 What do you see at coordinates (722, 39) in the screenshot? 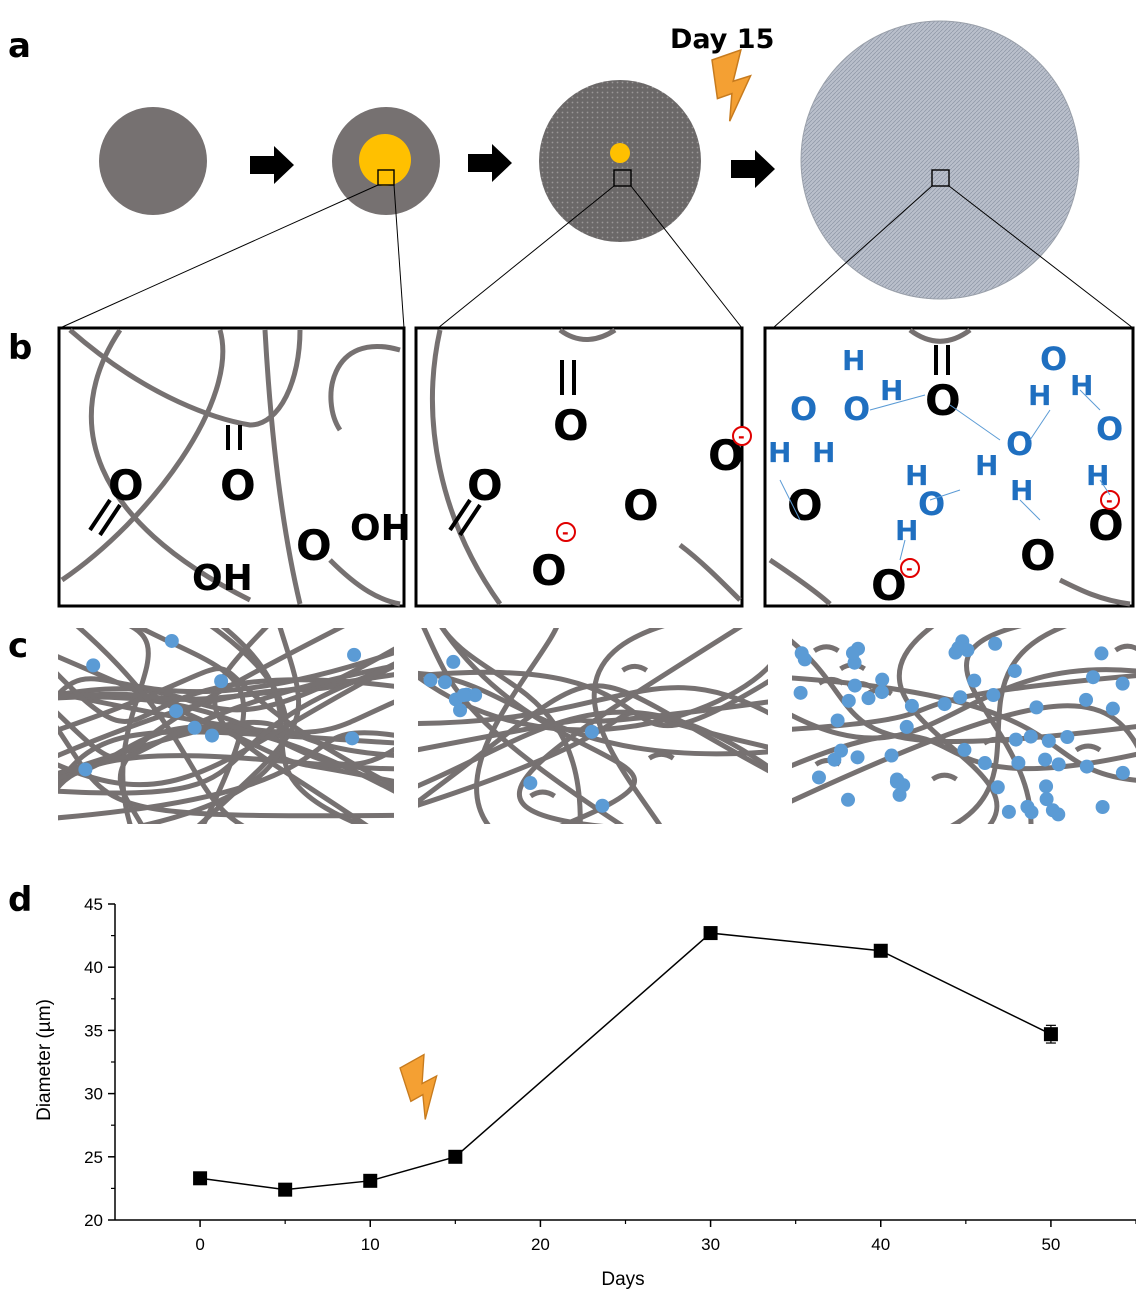
I see `day-label: Day 15` at bounding box center [722, 39].